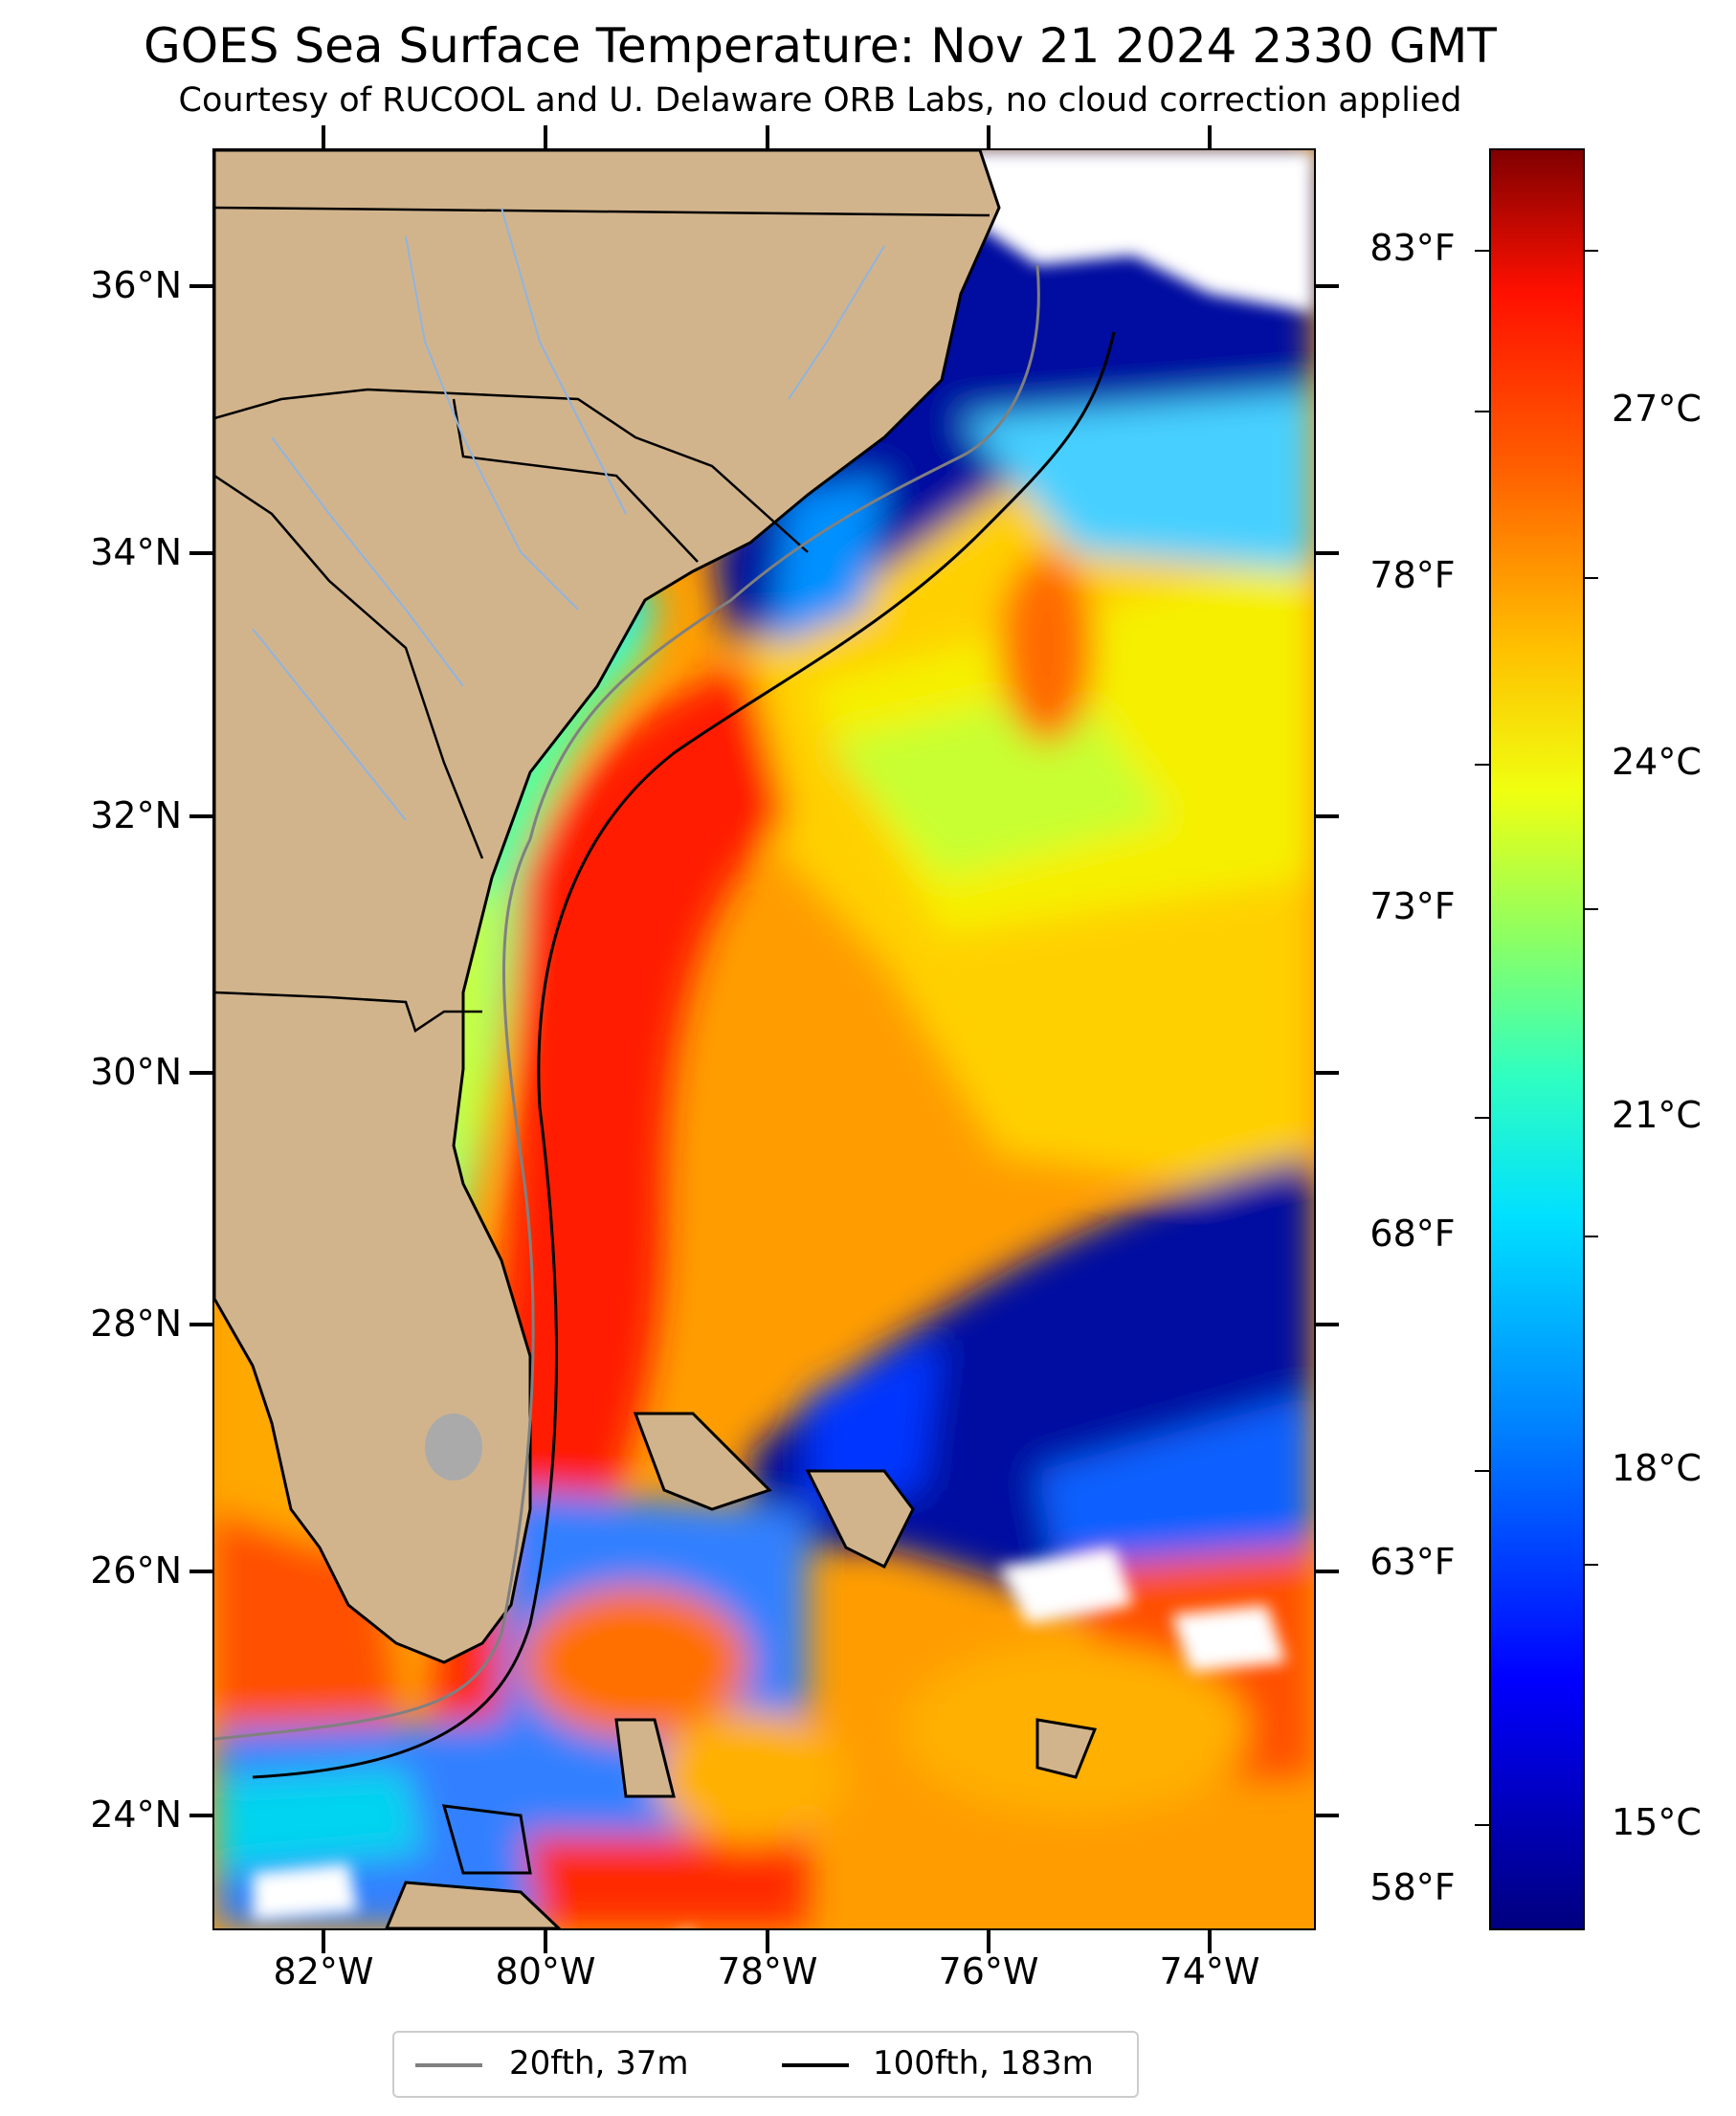  What do you see at coordinates (599, 2063) in the screenshot?
I see `legend-label-20fth: 20fth, 37m` at bounding box center [599, 2063].